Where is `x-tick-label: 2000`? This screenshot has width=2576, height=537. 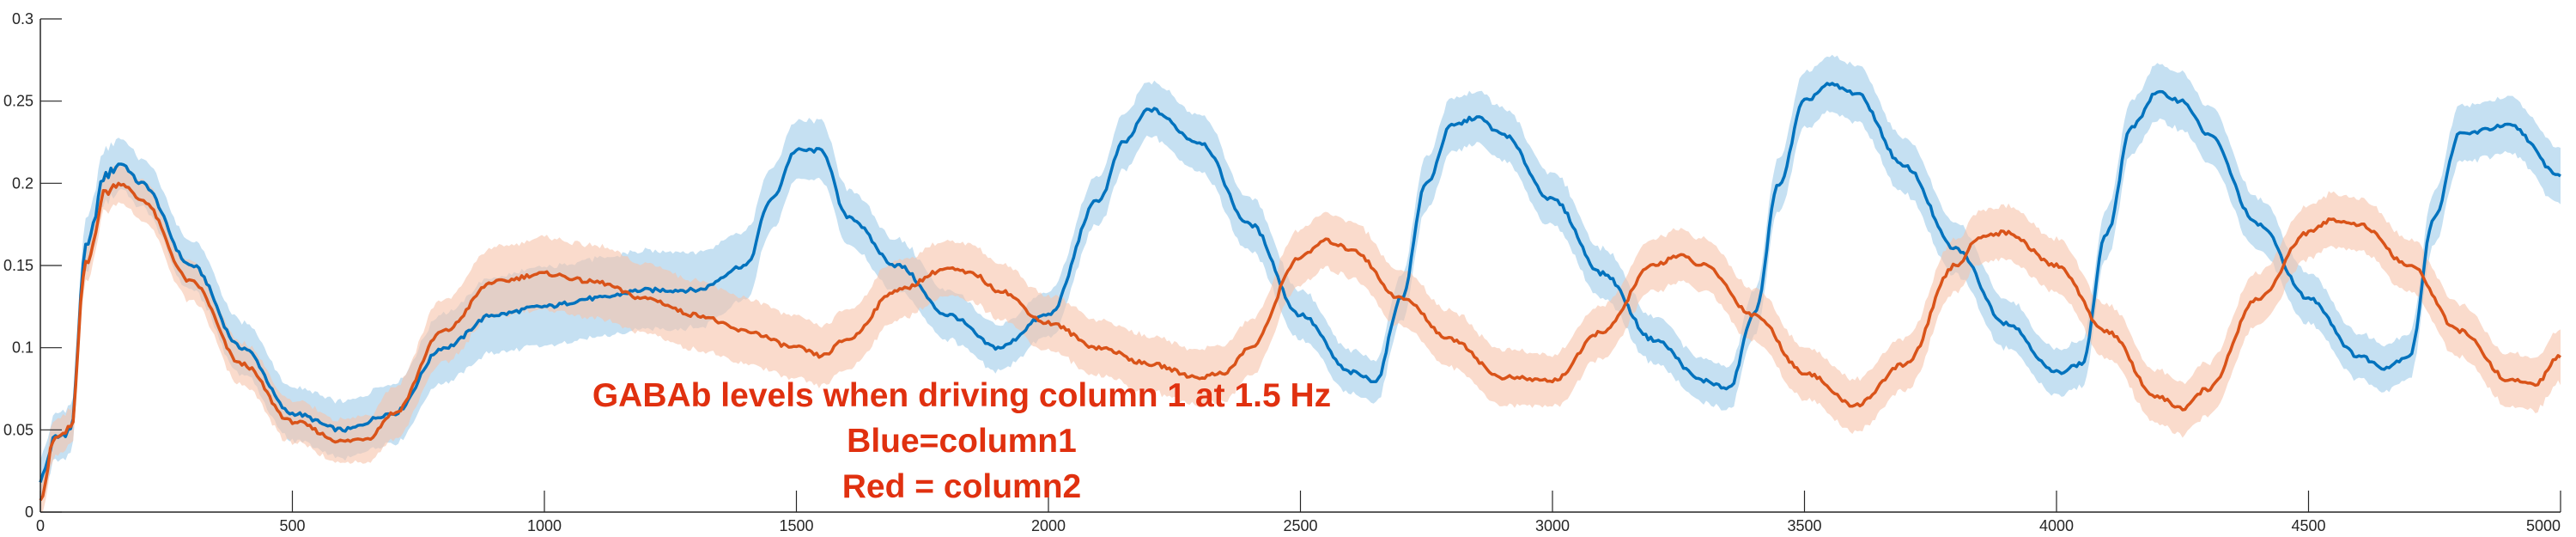 x-tick-label: 2000 is located at coordinates (1049, 525).